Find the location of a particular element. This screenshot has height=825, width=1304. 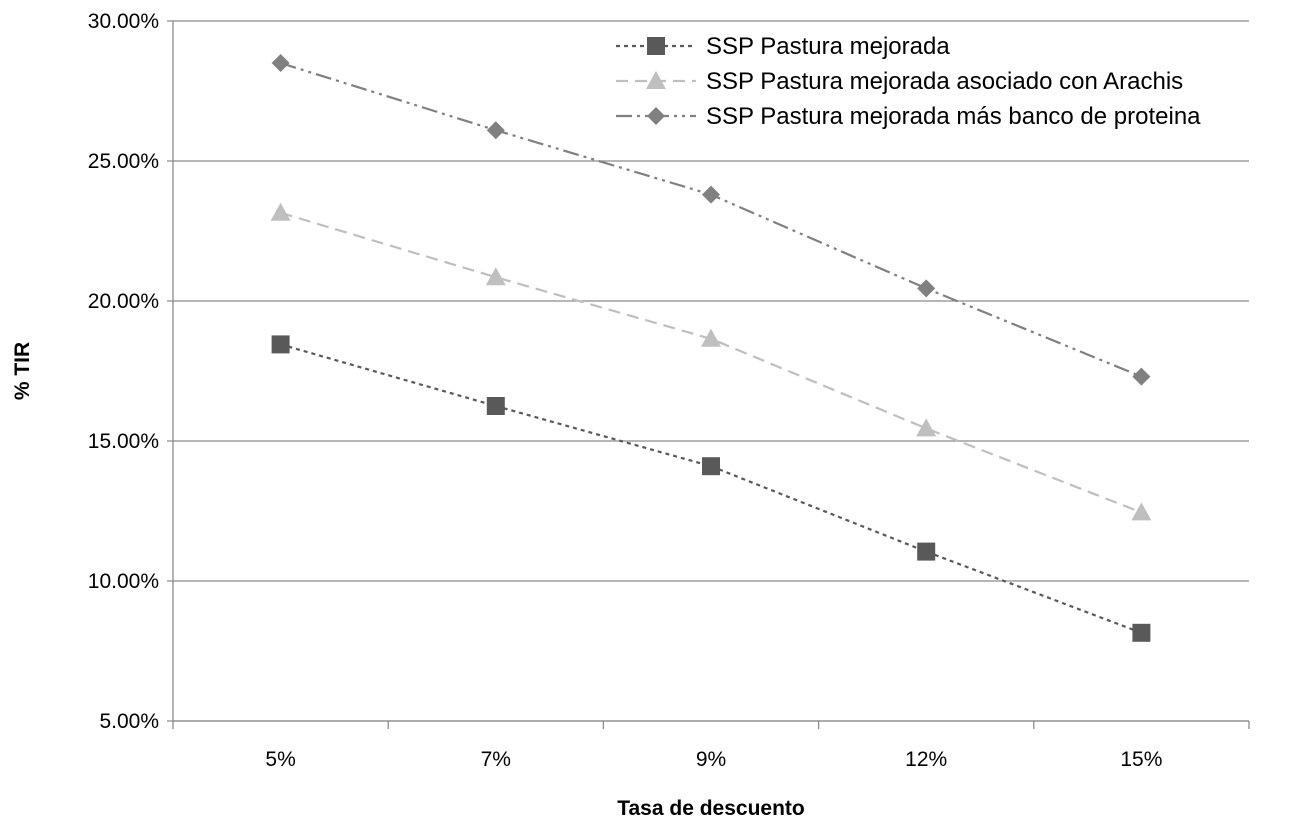

x-tick-labels: 5% 7% 9% 12% 15% is located at coordinates (713, 759).